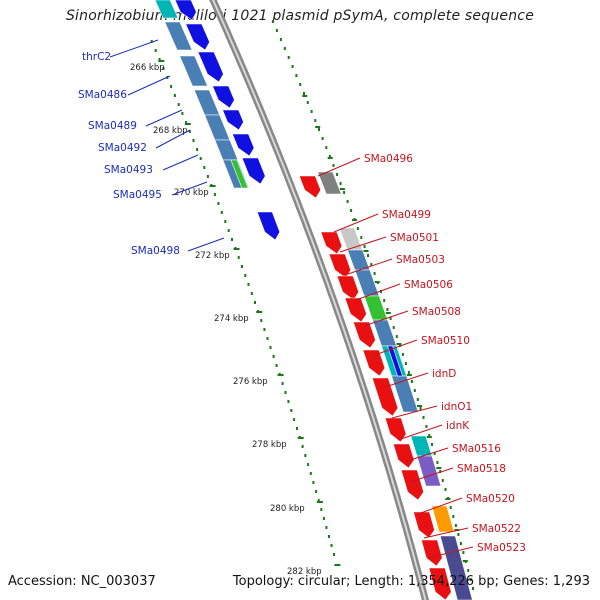 The image size is (600, 600). I want to click on gene-label: SMa0508, so click(436, 312).